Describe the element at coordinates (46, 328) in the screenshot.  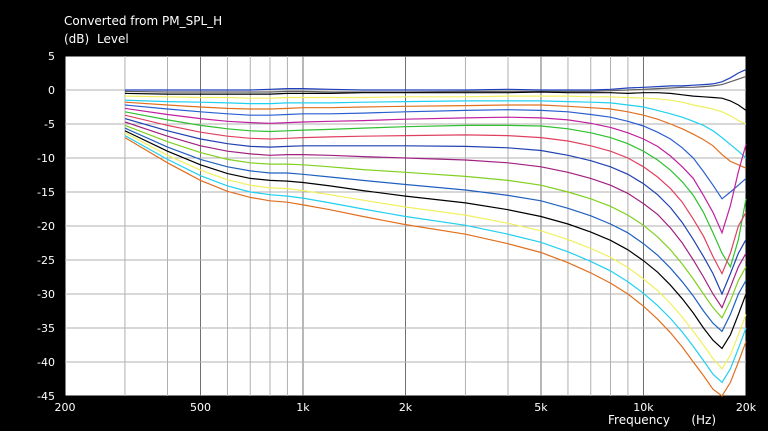
I see `y-tick-label: -35` at that location.